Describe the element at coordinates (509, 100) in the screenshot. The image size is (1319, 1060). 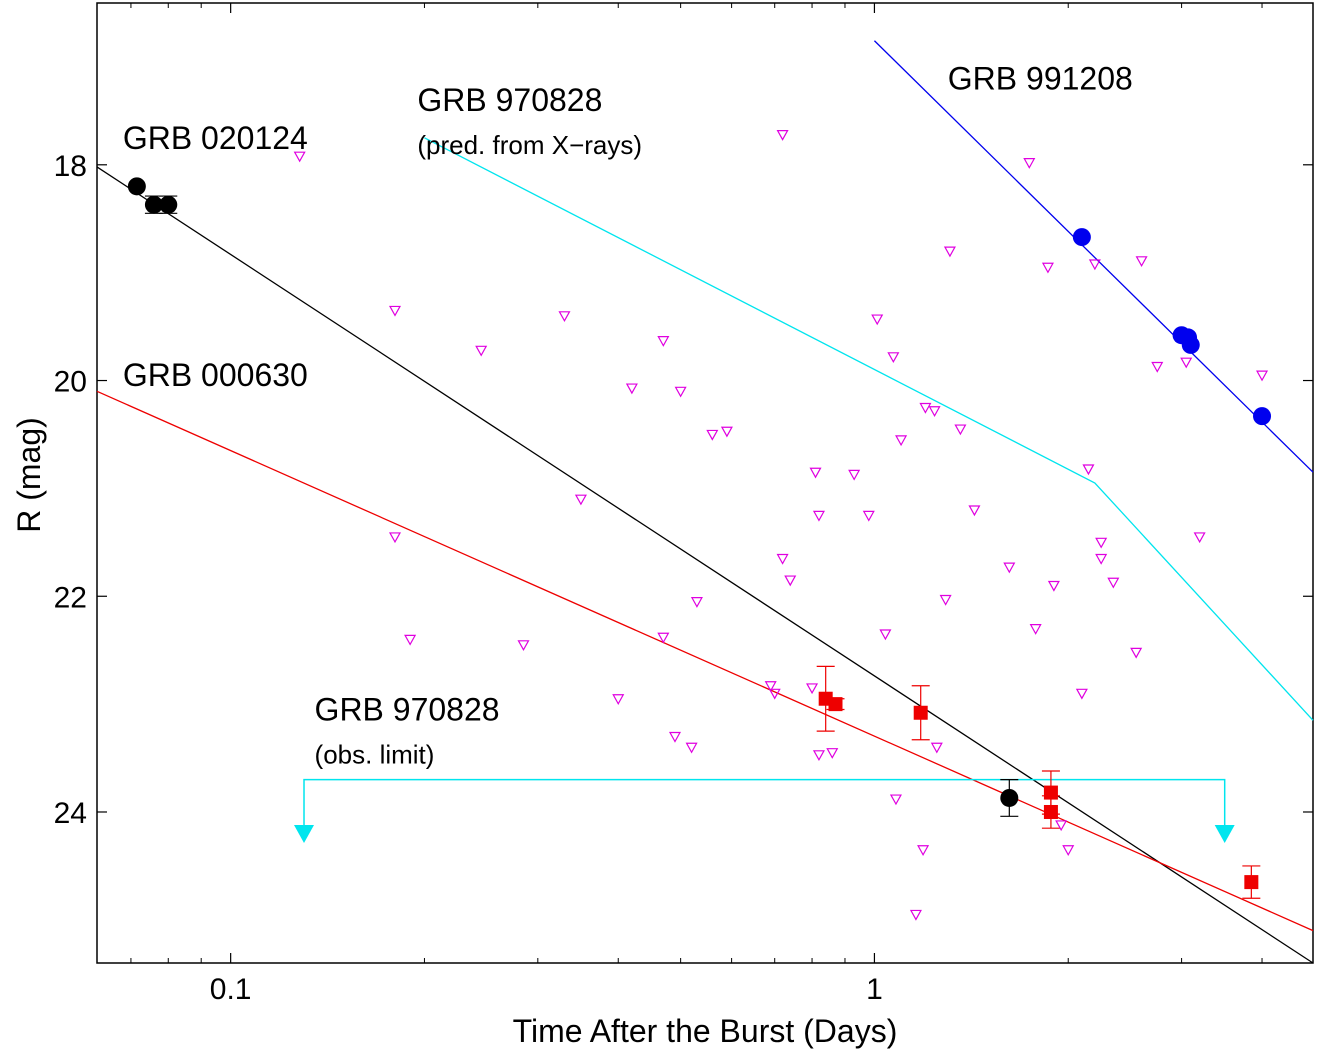
I see `annotation-grb970828pred: GRB 970828` at that location.